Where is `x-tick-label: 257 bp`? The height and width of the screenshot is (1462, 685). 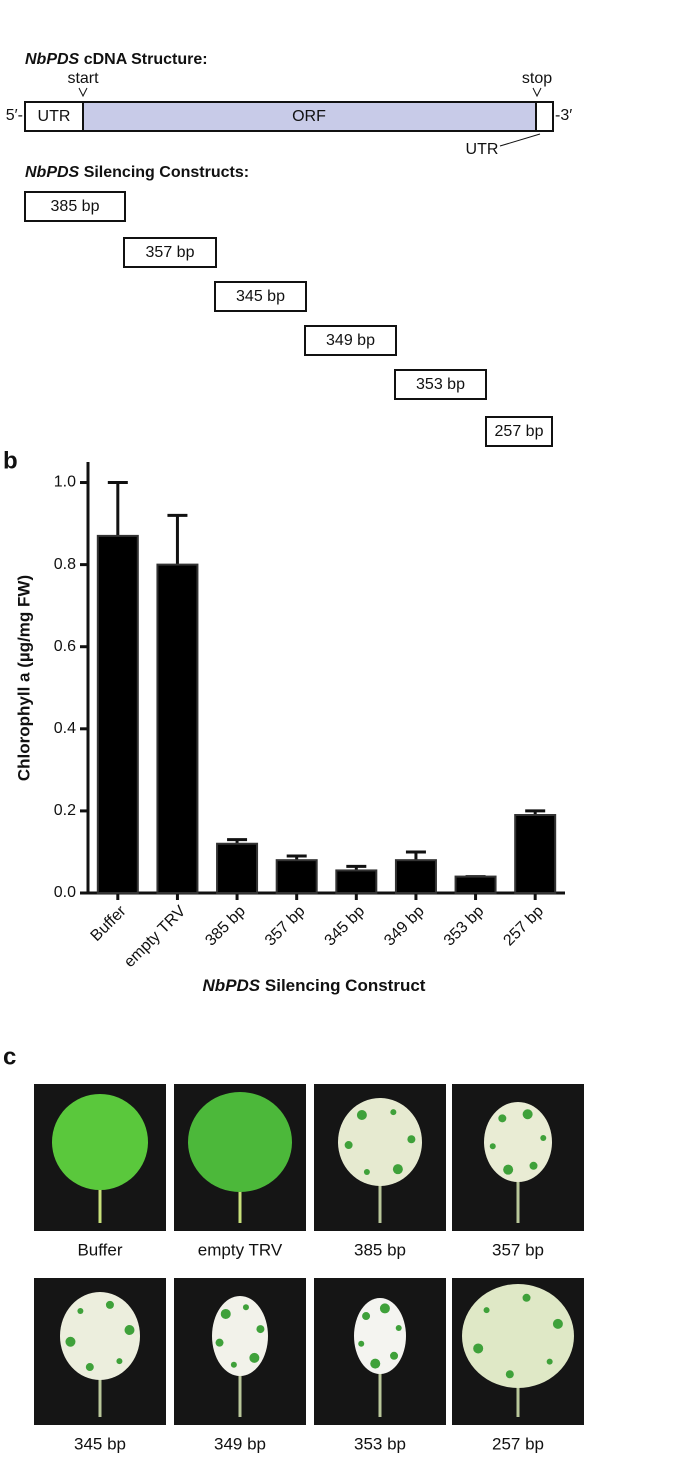 x-tick-label: 257 bp is located at coordinates (523, 926).